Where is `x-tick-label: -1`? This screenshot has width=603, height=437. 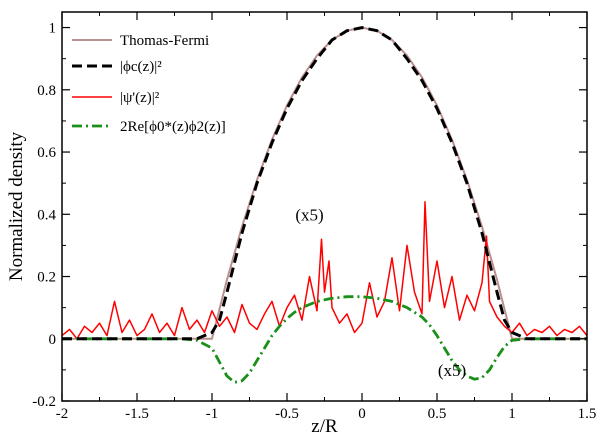
x-tick-label: -1 is located at coordinates (212, 414).